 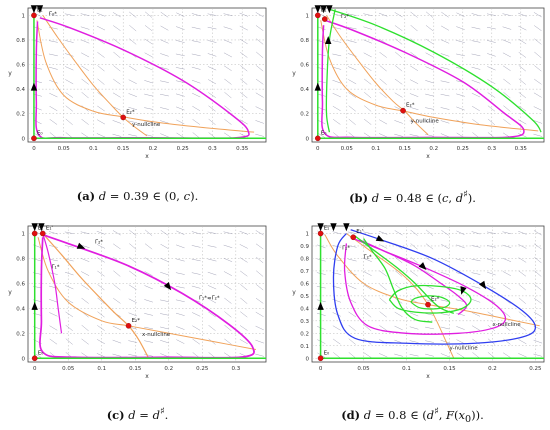 What do you see at coordinates (20, 41) in the screenshot?
I see `y-tick-label: 0.8` at bounding box center [20, 41].